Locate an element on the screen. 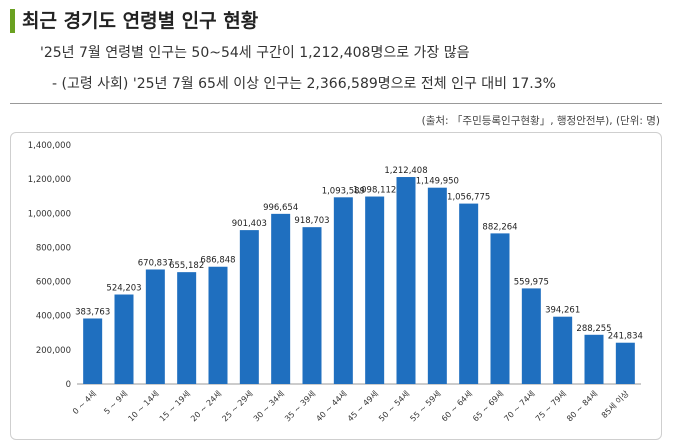 Image resolution: width=674 pixels, height=444 pixels. data-label: 241,834 is located at coordinates (625, 337).